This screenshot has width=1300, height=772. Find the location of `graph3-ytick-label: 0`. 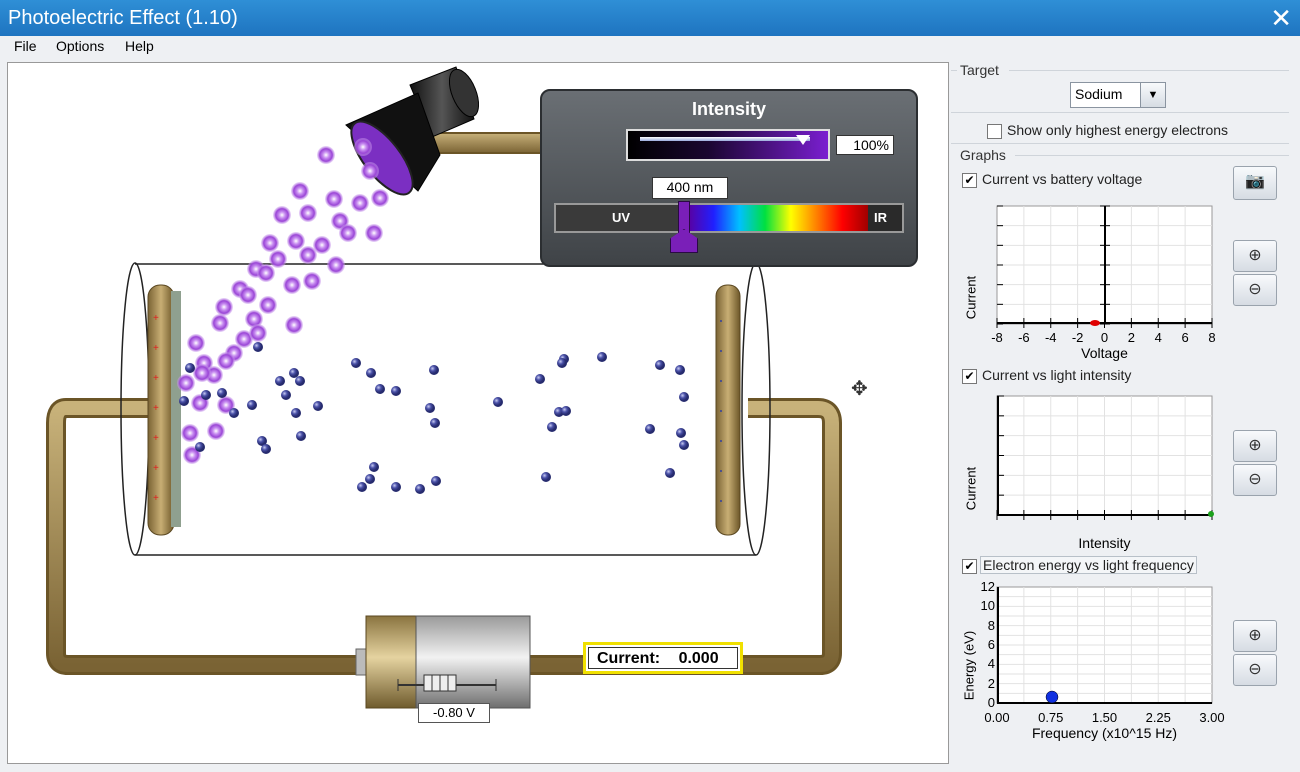

graph3-ytick-label: 0 is located at coordinates (991, 702).